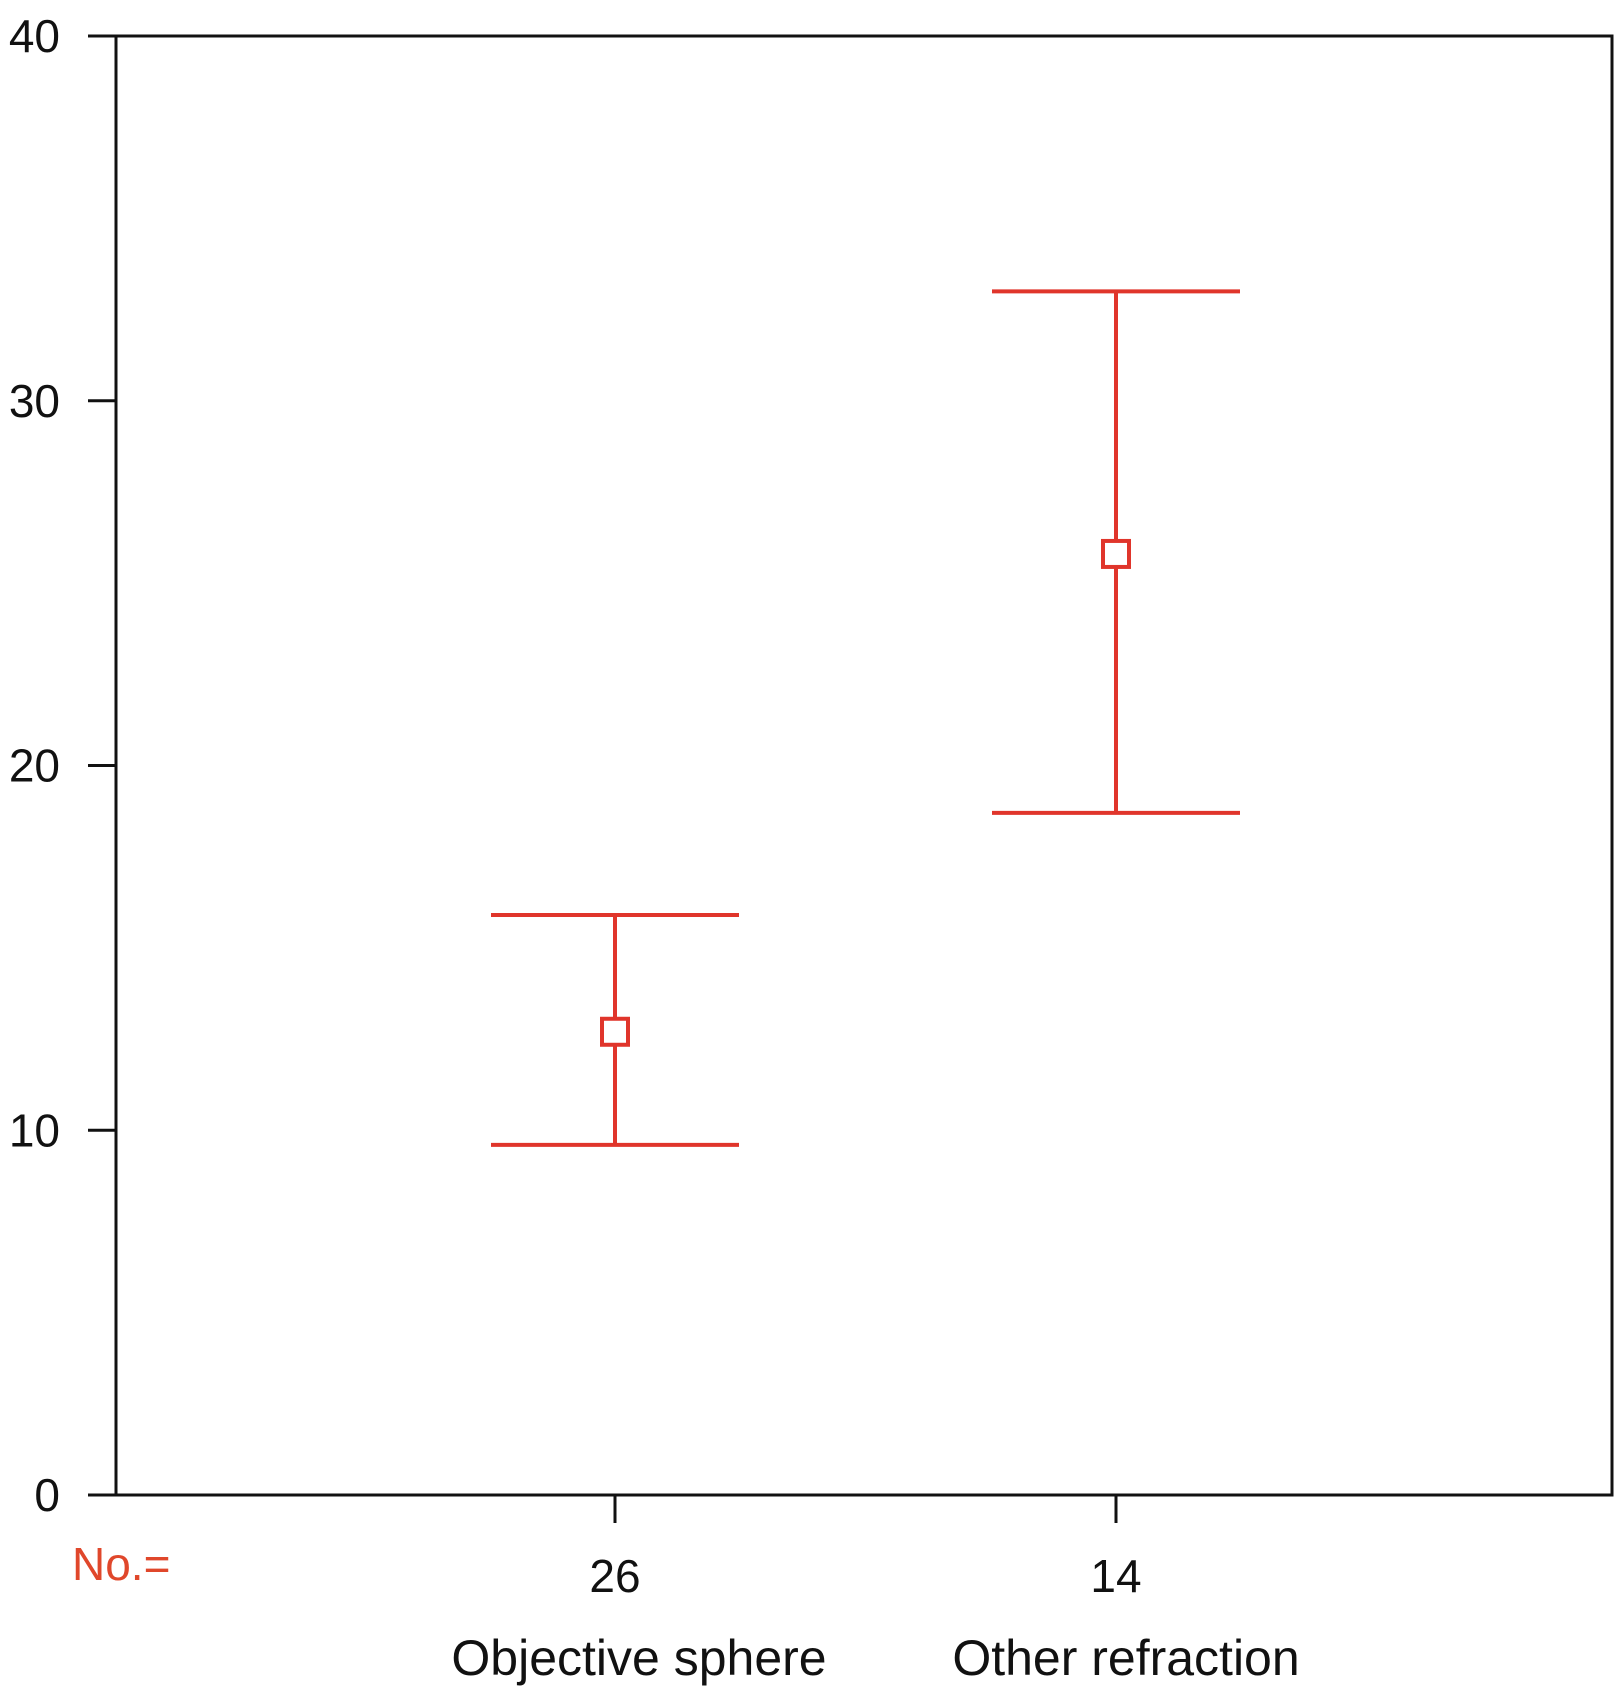 The width and height of the screenshot is (1618, 1708). Describe the element at coordinates (62, 765) in the screenshot. I see `y-axis: 0 10 20 30 40` at that location.